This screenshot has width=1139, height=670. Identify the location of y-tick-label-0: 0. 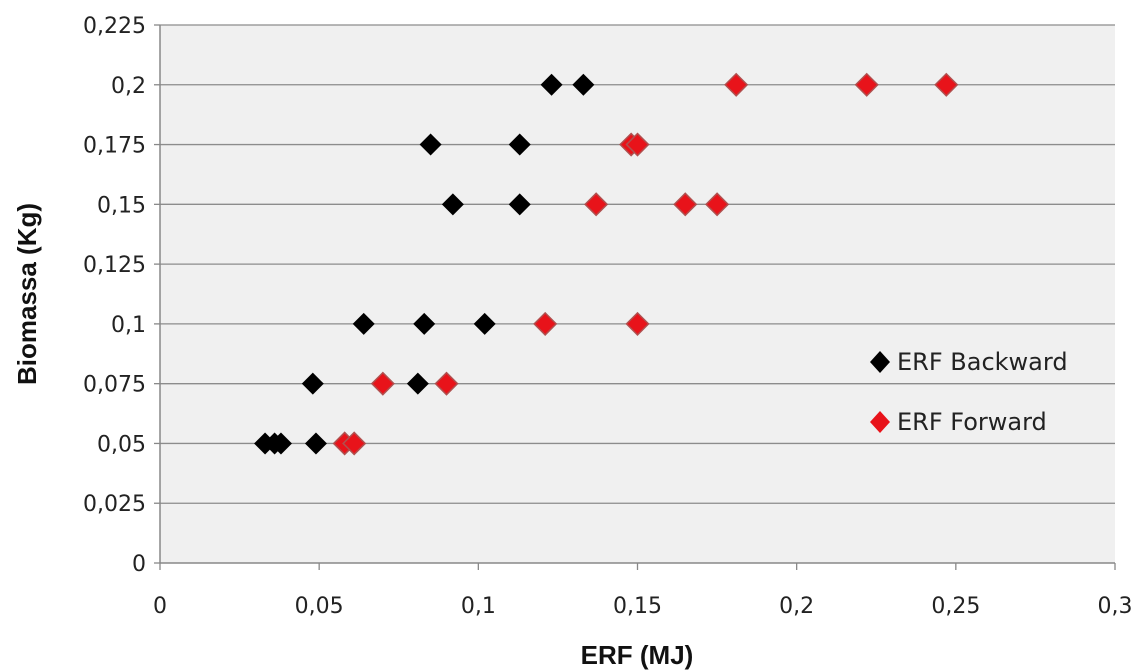
(139, 564).